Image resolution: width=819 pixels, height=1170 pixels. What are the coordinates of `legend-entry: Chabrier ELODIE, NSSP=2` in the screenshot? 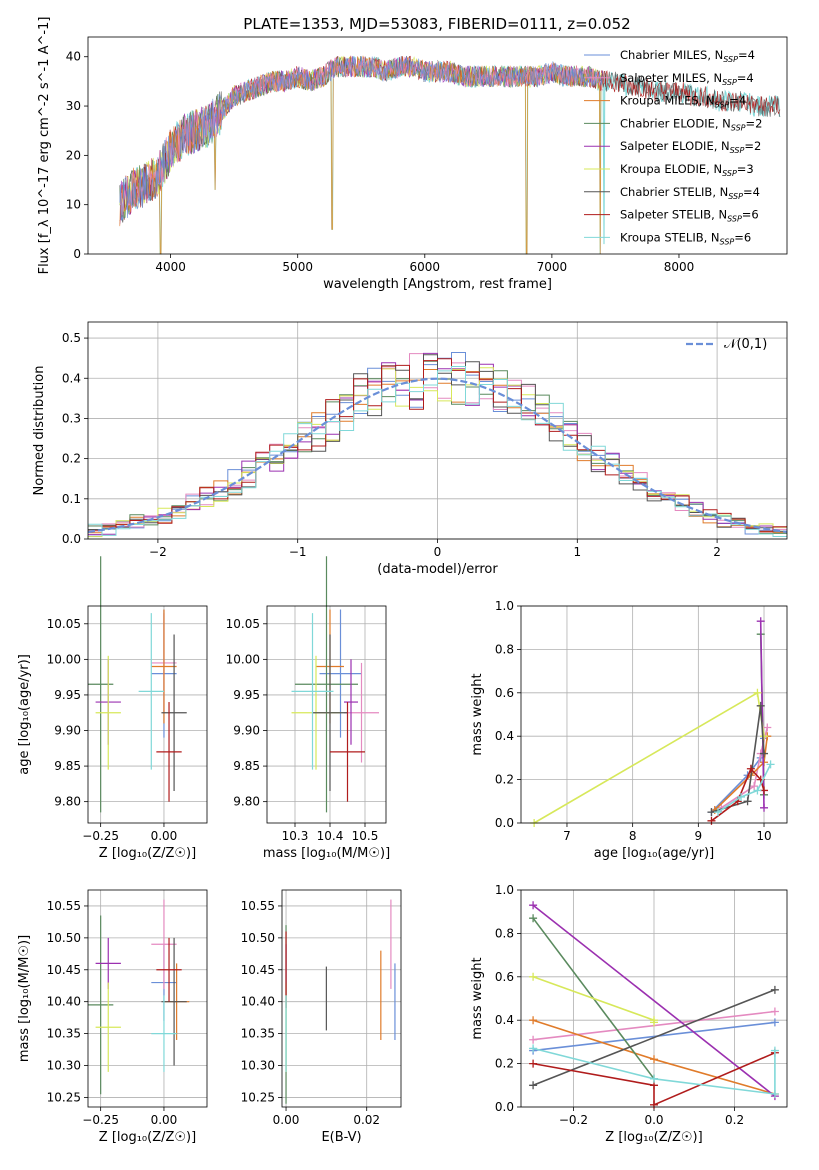 It's located at (691, 124).